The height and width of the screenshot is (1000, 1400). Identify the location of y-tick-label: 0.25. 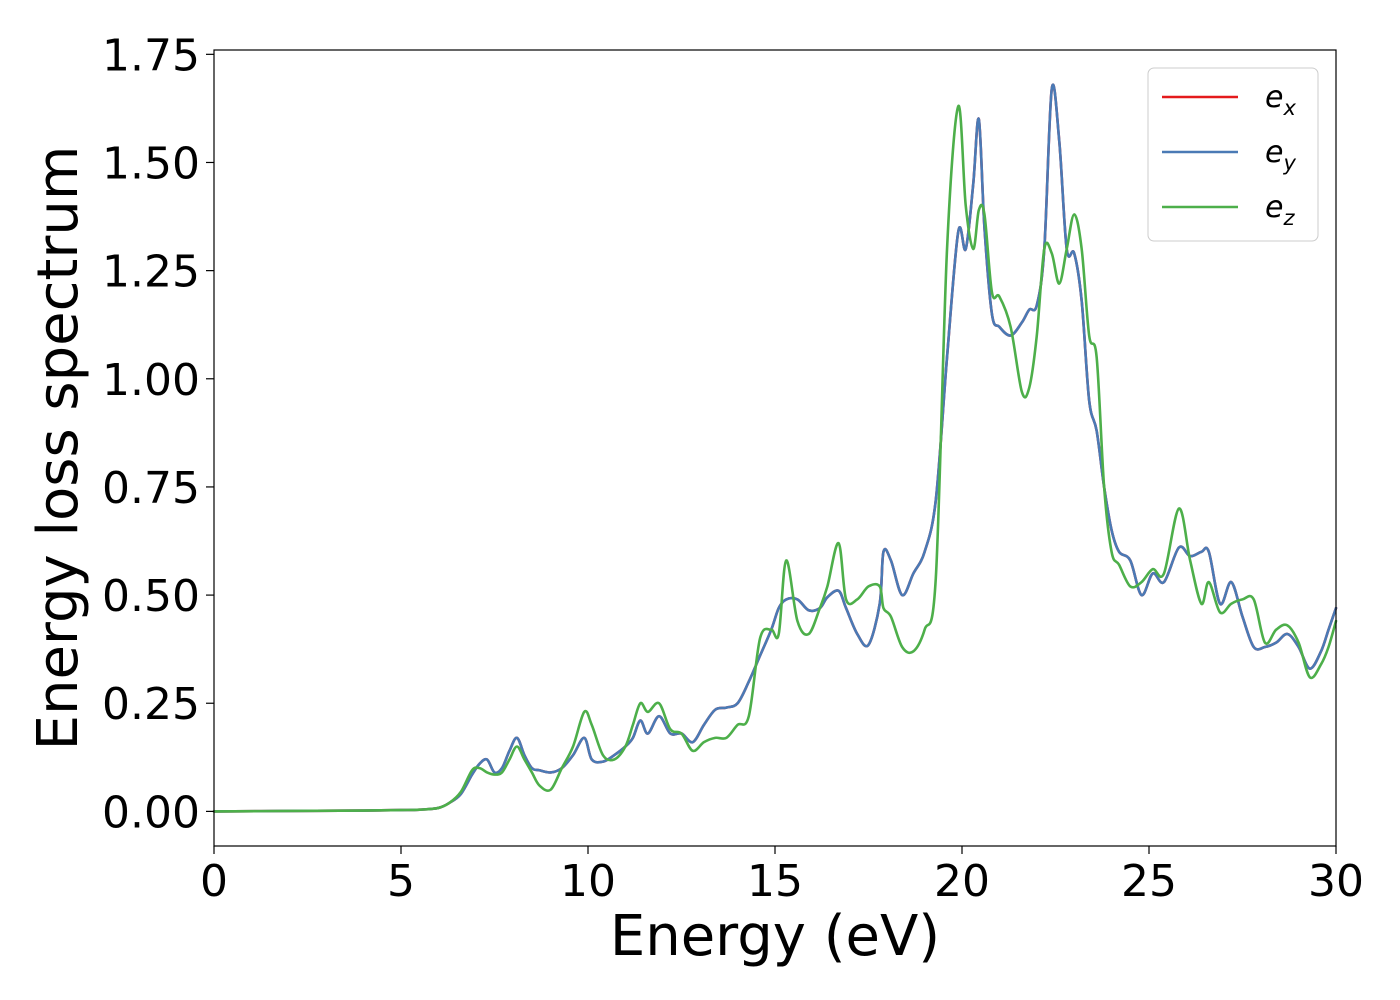
(151, 704).